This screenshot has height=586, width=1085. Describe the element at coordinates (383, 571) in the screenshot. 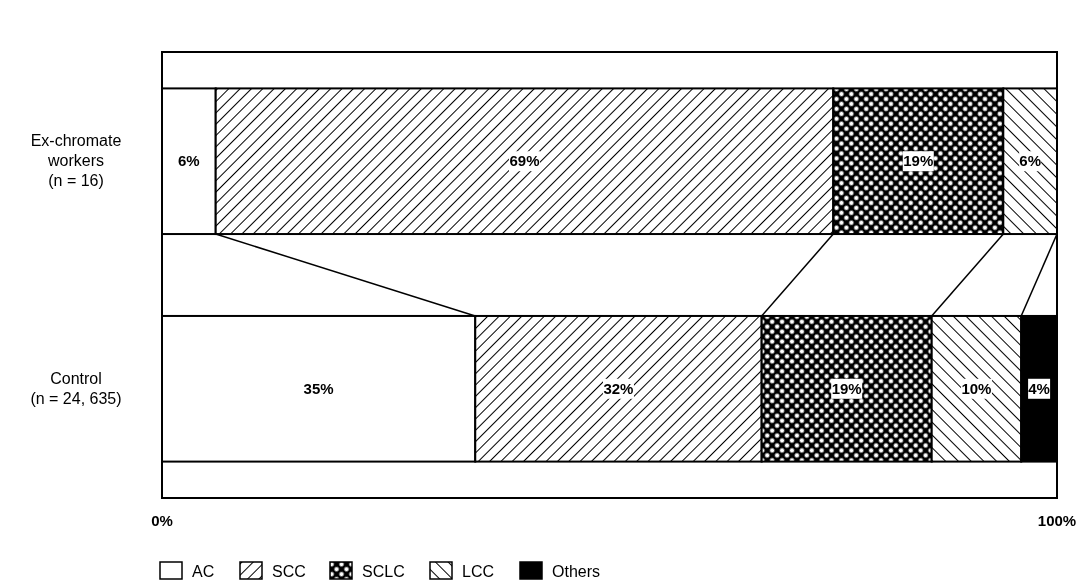

I see `legend-label: SCLC` at that location.